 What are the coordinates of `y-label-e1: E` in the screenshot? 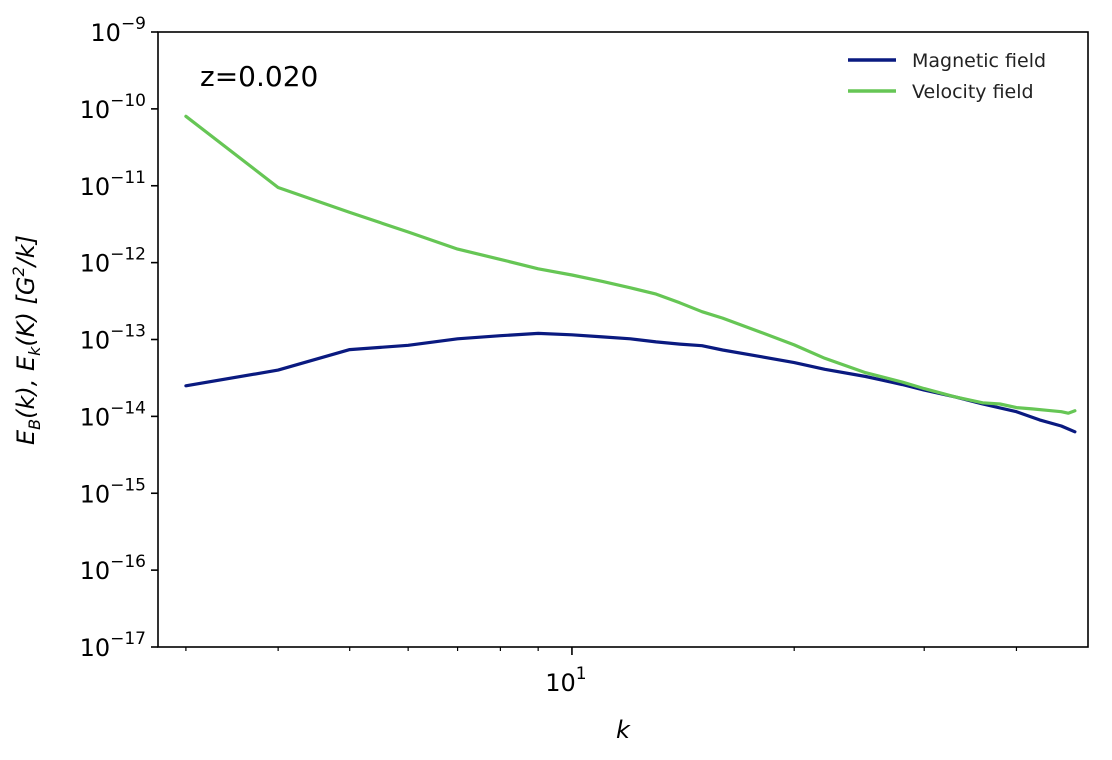 It's located at (26, 437).